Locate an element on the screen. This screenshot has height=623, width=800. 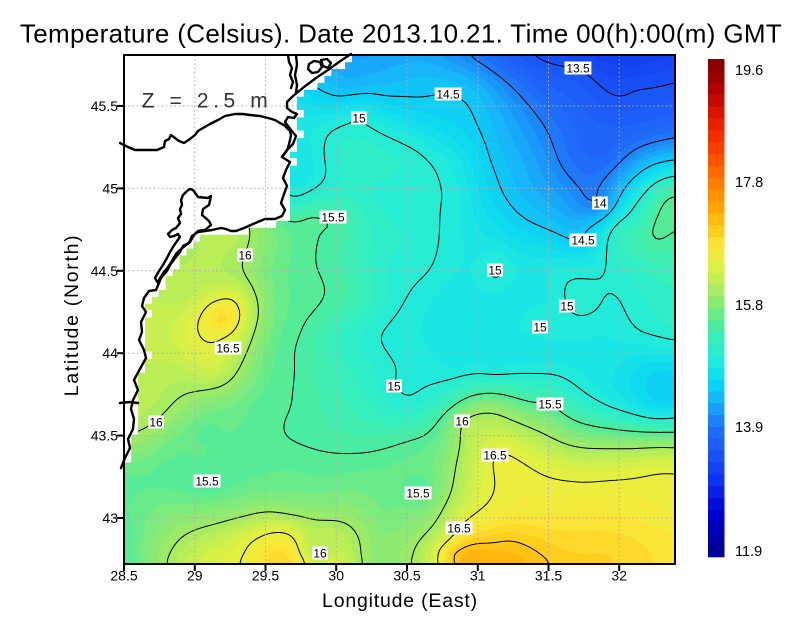
svg-text: 29 is located at coordinates (195, 576).